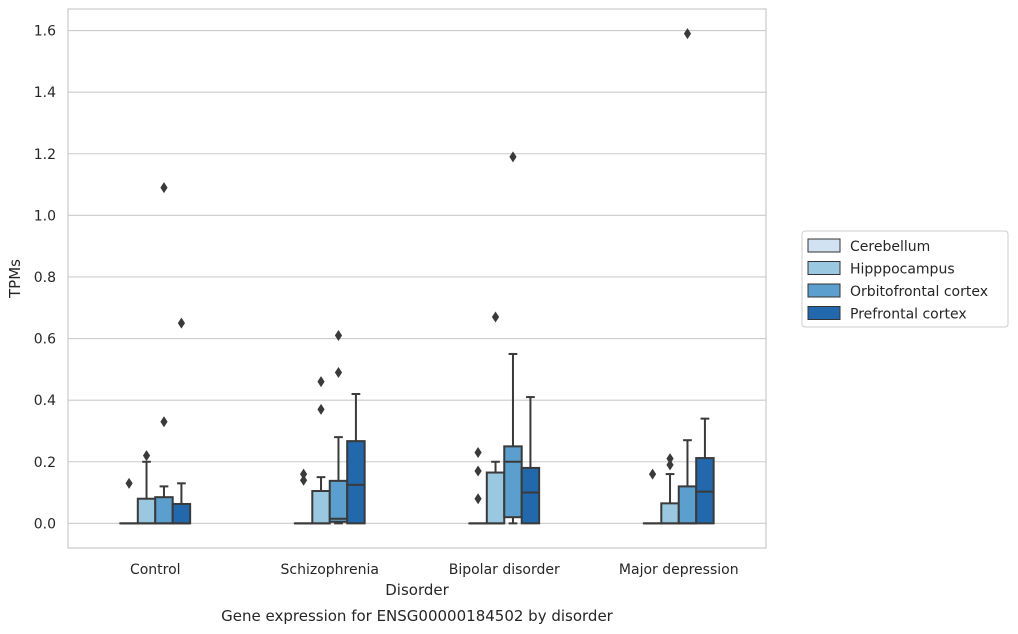  I want to click on y-tick-label: 0.8, so click(45, 278).